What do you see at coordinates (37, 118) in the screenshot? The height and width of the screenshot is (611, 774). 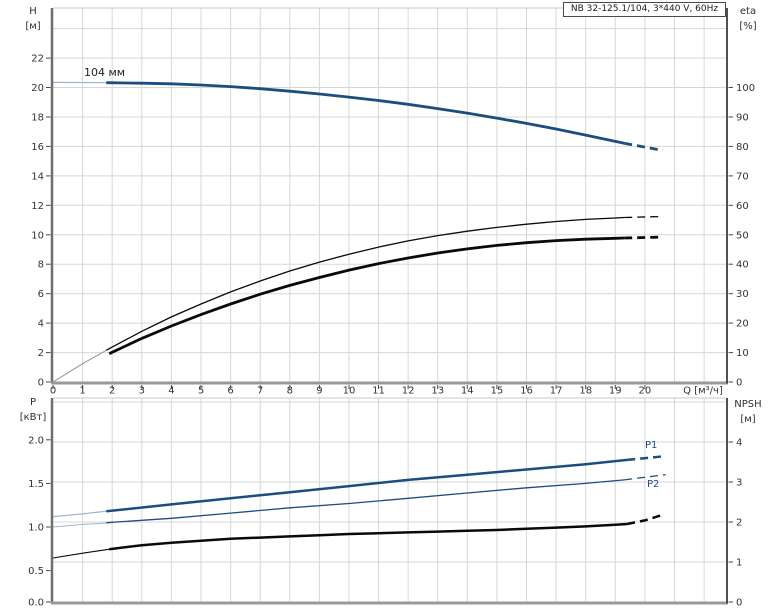 I see `left-tick-label: 18` at bounding box center [37, 118].